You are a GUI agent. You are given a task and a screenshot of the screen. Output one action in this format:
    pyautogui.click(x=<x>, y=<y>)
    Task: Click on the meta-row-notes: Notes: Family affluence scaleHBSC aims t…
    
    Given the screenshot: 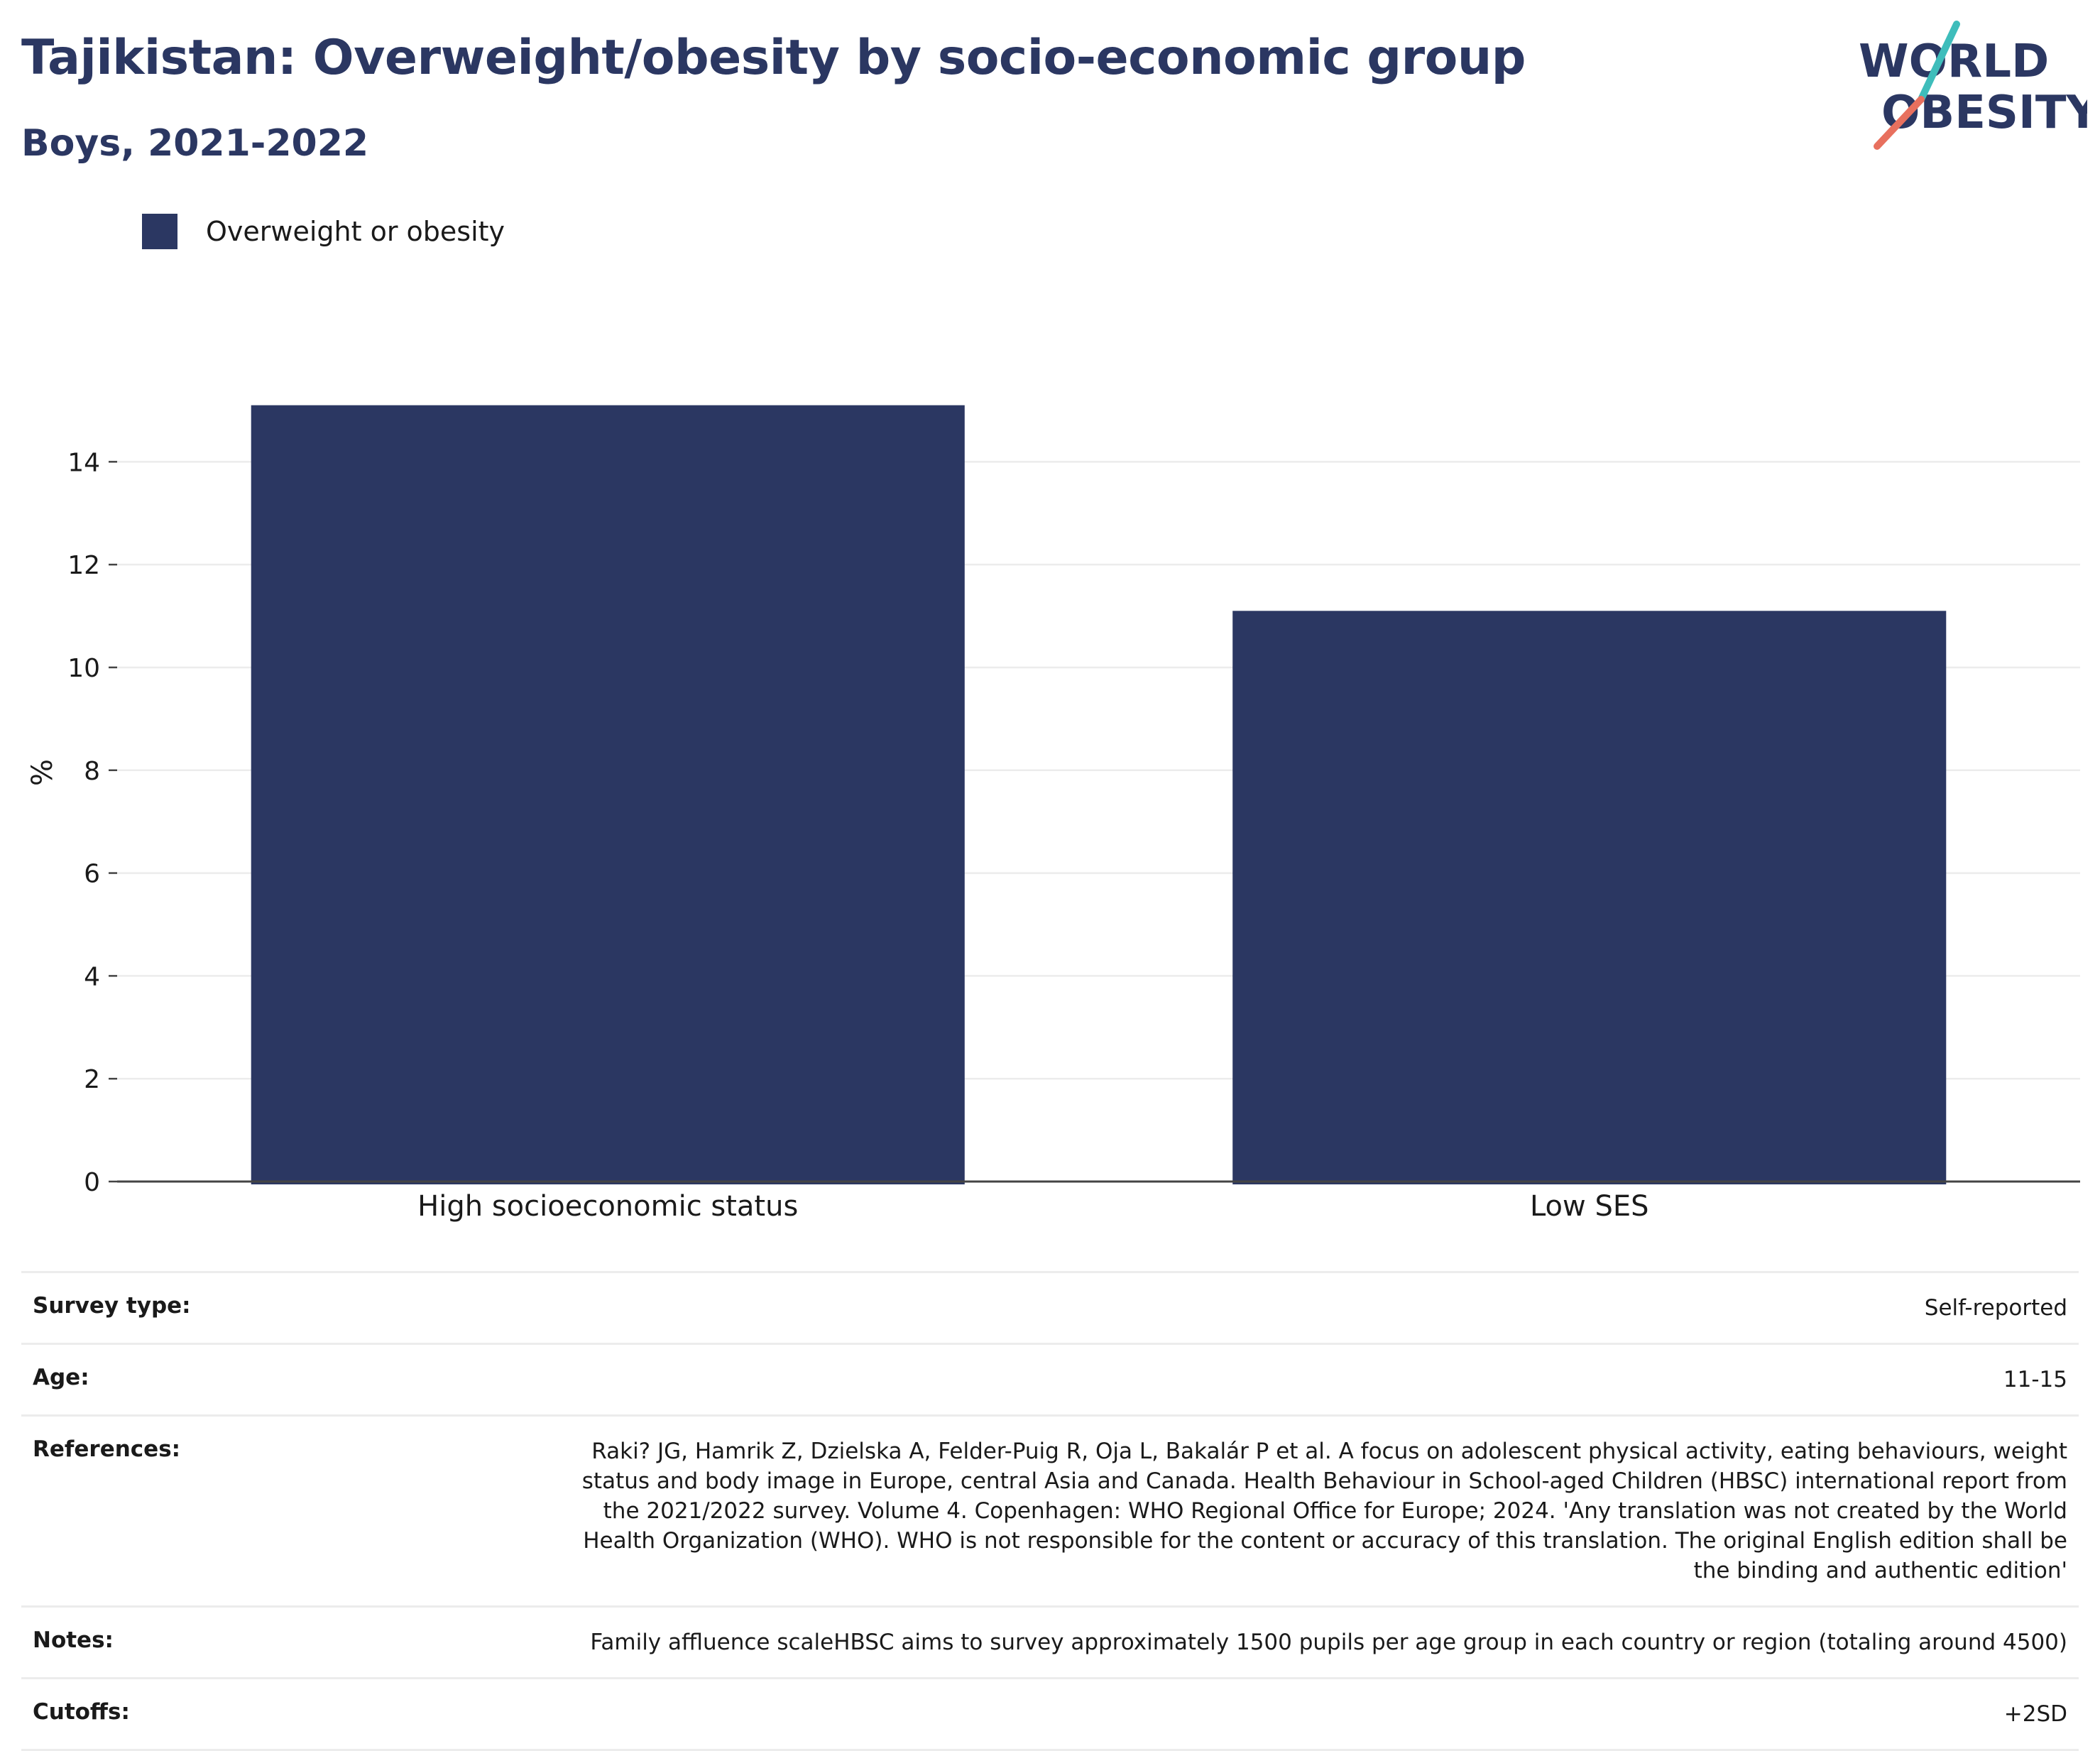 What is the action you would take?
    pyautogui.click(x=1050, y=1642)
    